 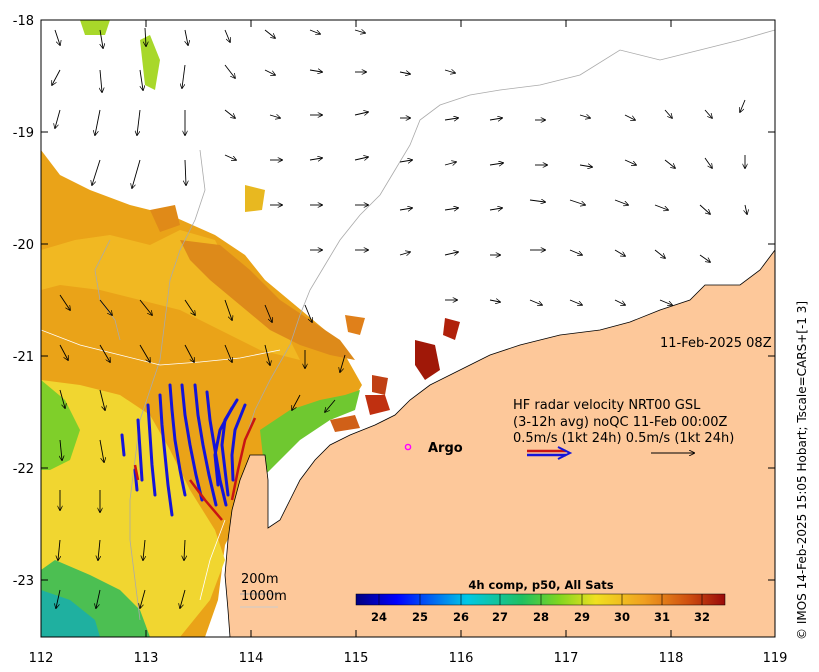 What do you see at coordinates (379, 617) in the screenshot?
I see `colorbar-tick-label: 24` at bounding box center [379, 617].